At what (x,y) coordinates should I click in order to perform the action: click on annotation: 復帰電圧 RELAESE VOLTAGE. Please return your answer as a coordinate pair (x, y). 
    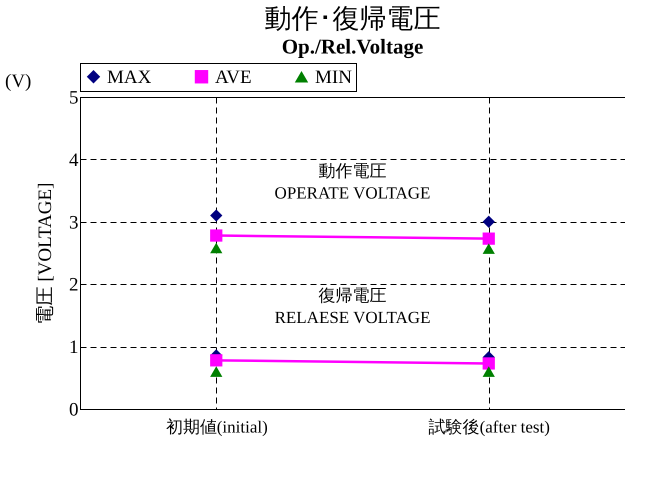
    Looking at the image, I should click on (352, 307).